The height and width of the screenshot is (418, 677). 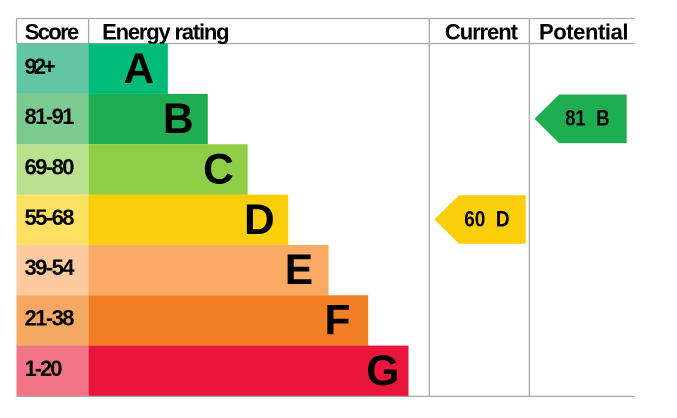 I want to click on svg-text: G, so click(x=382, y=371).